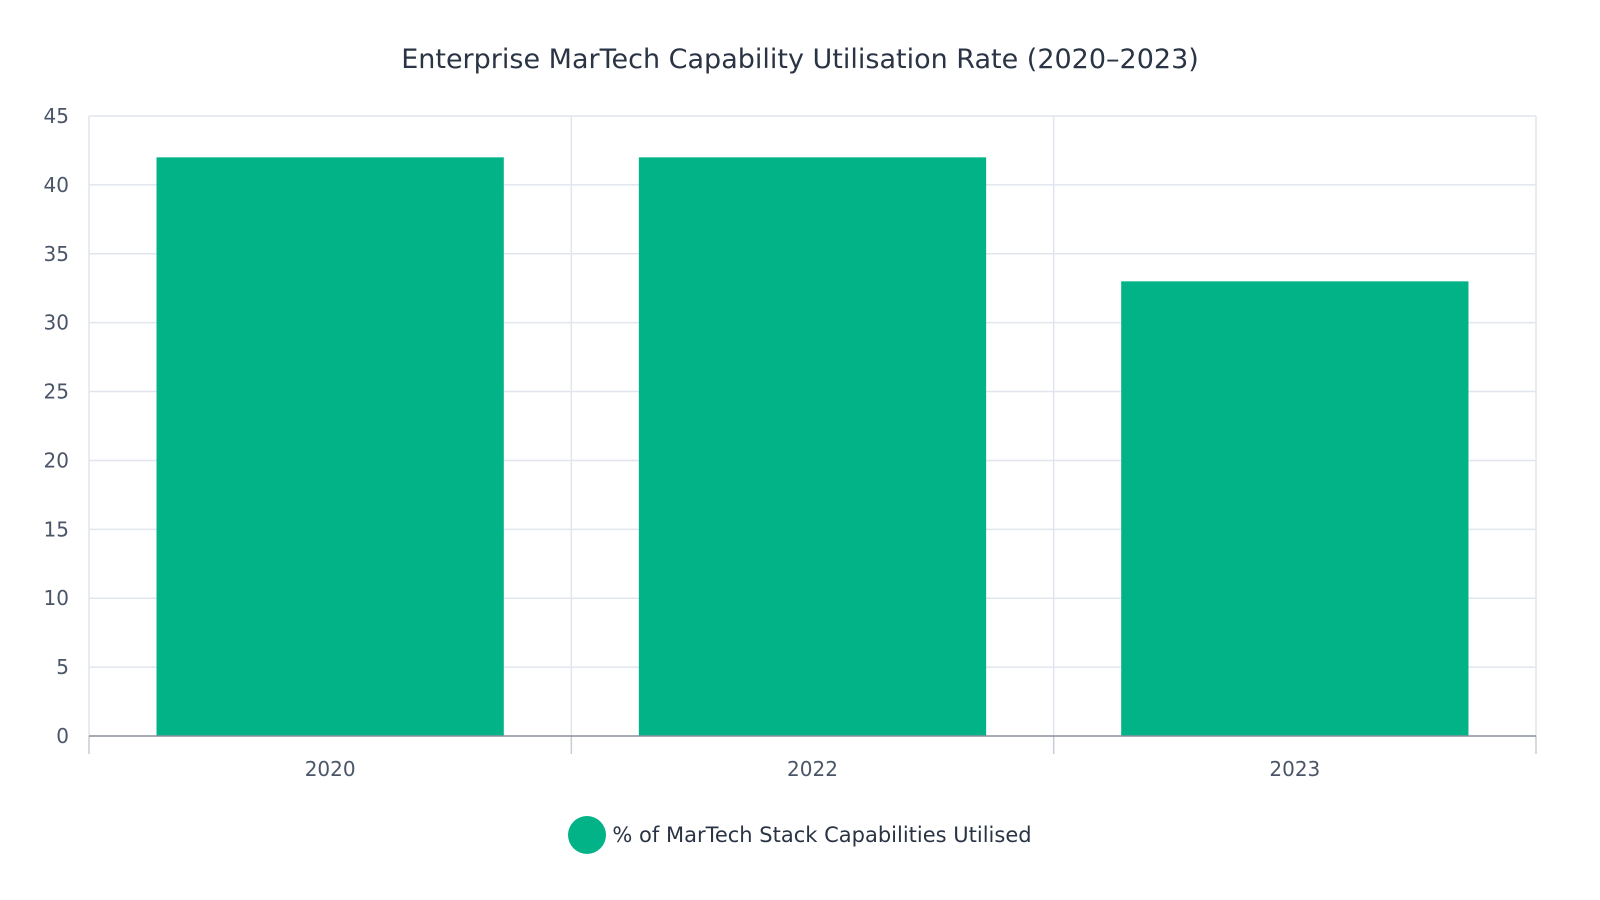  I want to click on y-tick-label: 15, so click(56, 529).